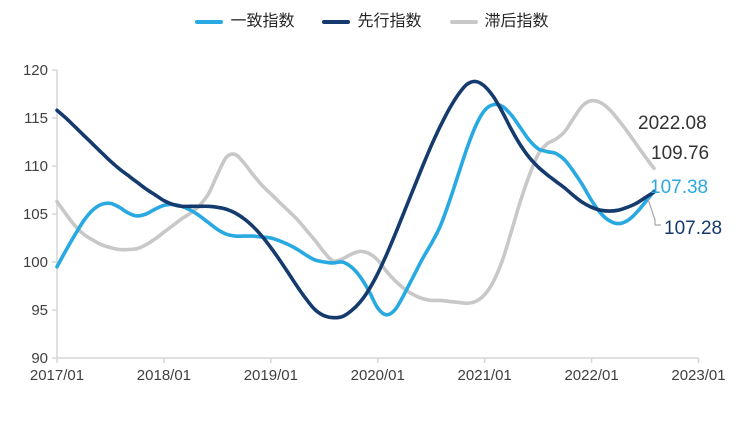 The height and width of the screenshot is (434, 744). What do you see at coordinates (39, 358) in the screenshot?
I see `y-tick-label: 90` at bounding box center [39, 358].